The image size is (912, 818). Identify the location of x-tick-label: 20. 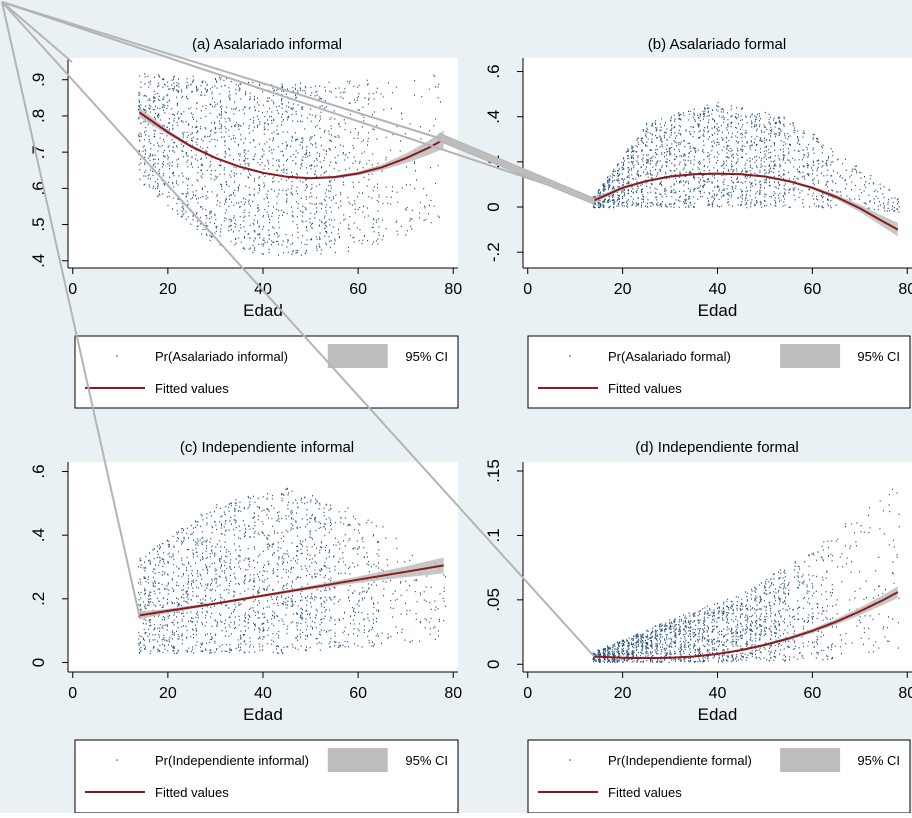
(623, 289).